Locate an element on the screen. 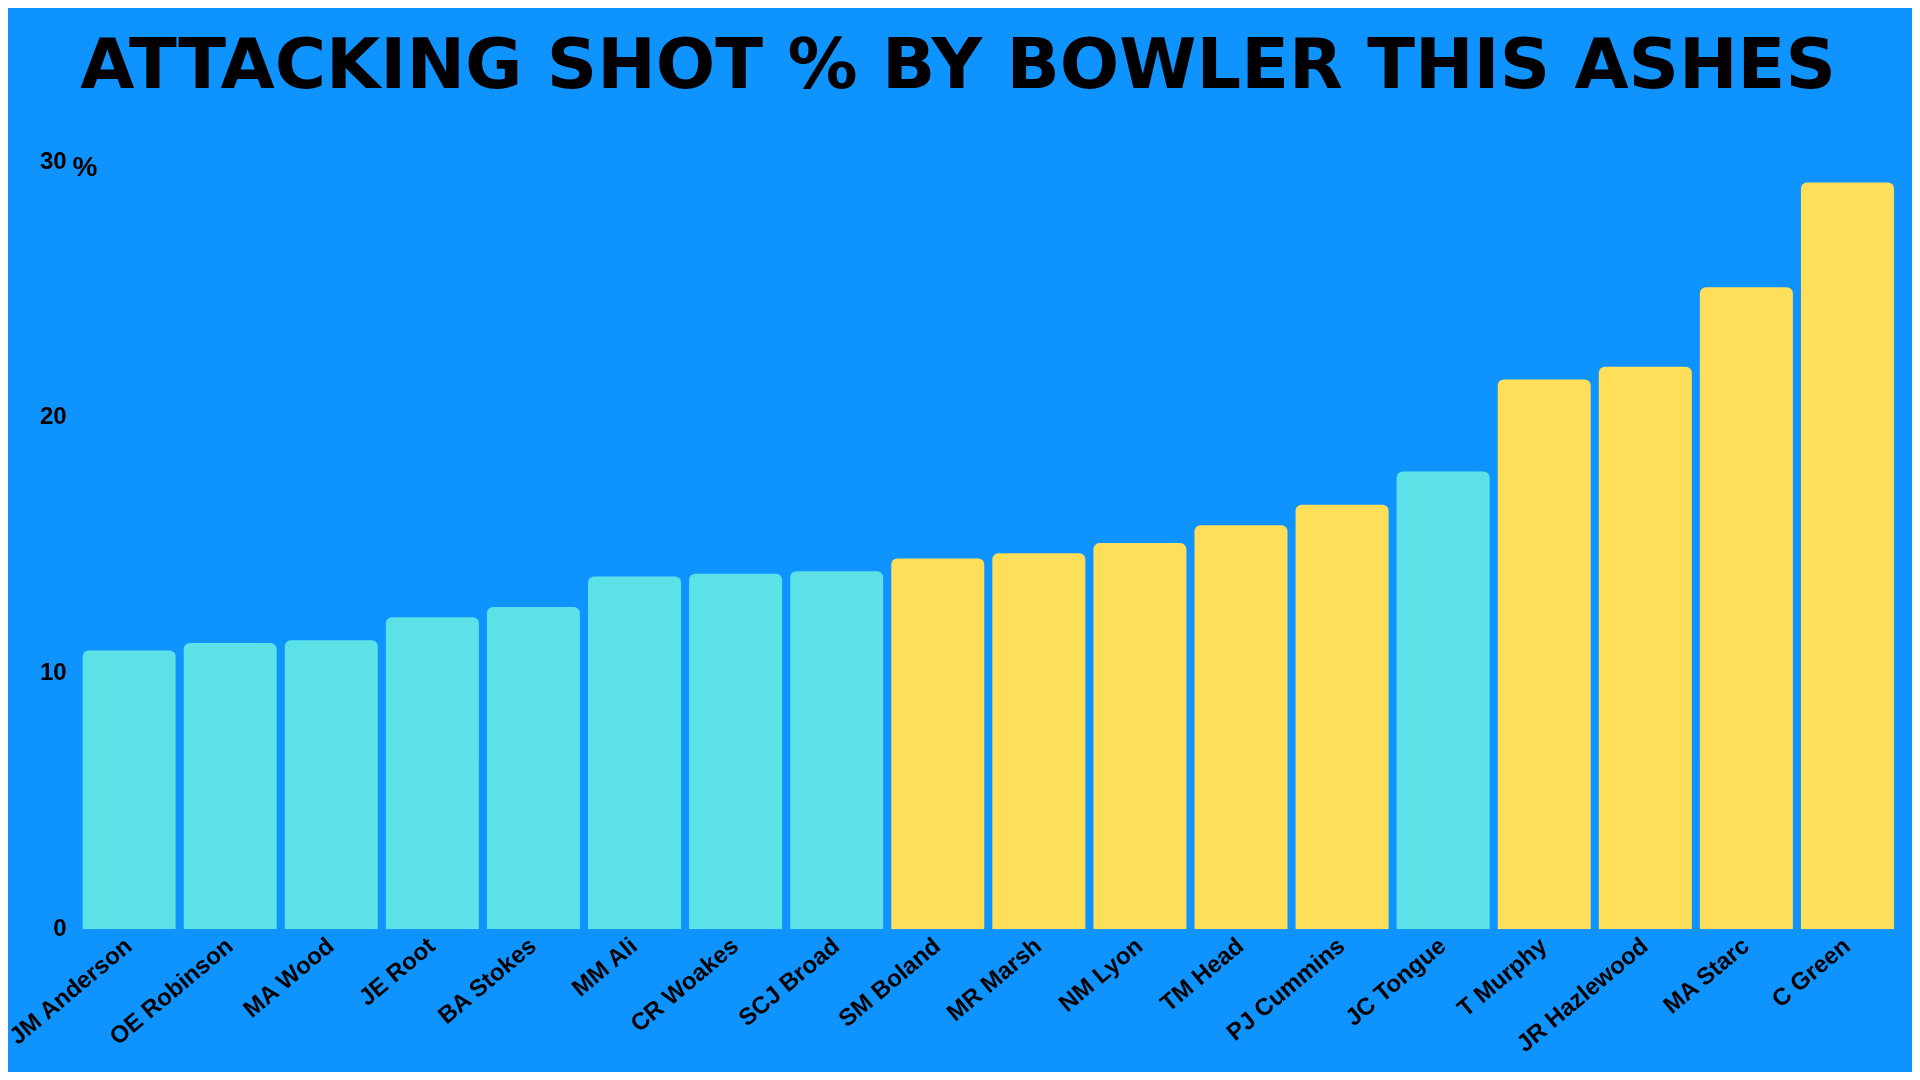 The width and height of the screenshot is (1920, 1080). y-axis-title: % is located at coordinates (85, 166).